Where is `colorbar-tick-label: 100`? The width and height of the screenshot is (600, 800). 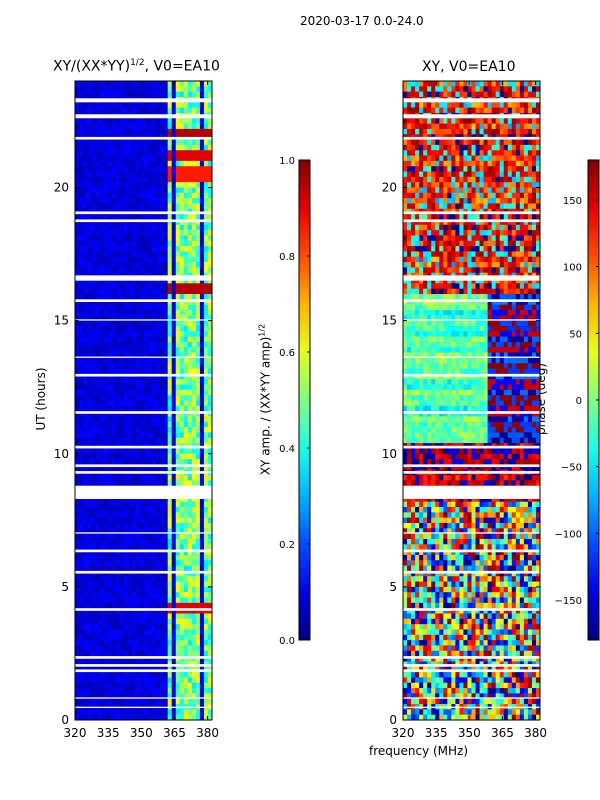 colorbar-tick-label: 100 is located at coordinates (572, 268).